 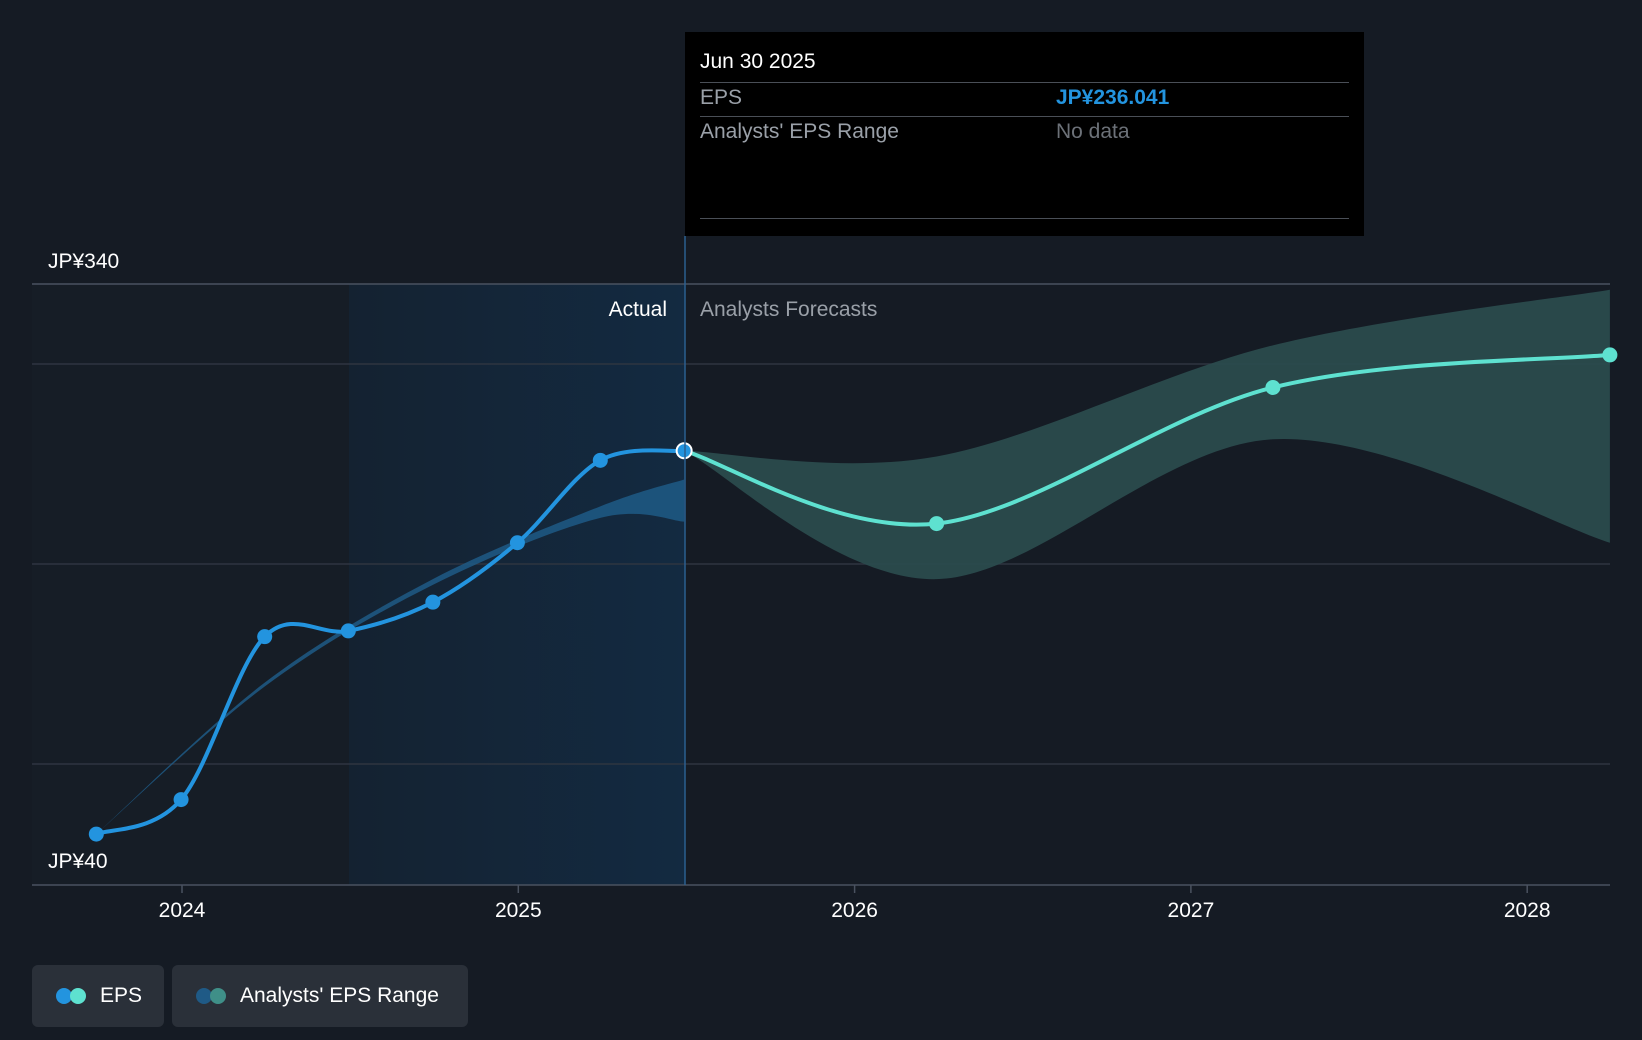 What do you see at coordinates (517, 584) in the screenshot?
I see `actual-region` at bounding box center [517, 584].